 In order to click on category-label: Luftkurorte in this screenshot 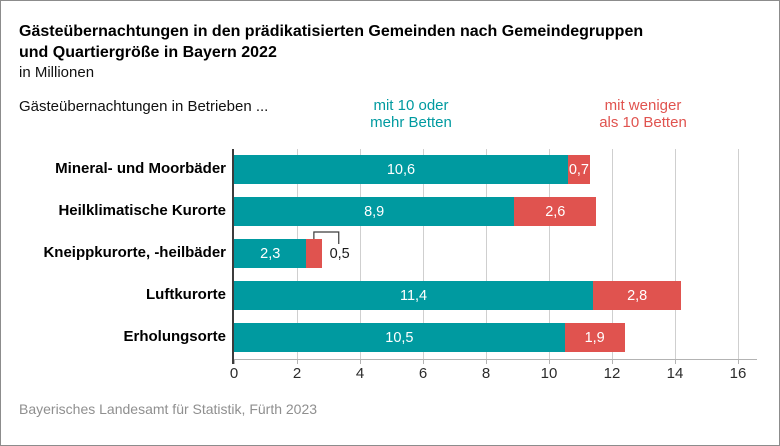, I will do `click(186, 294)`.